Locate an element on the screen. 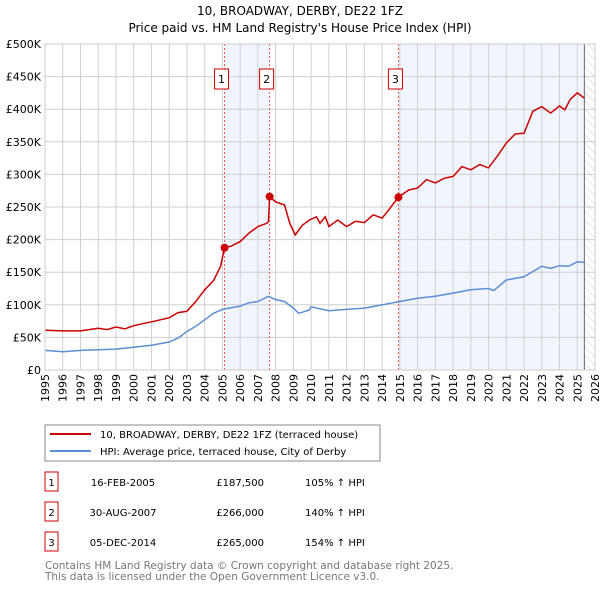  x-tick-label: 1998 is located at coordinates (98, 388).